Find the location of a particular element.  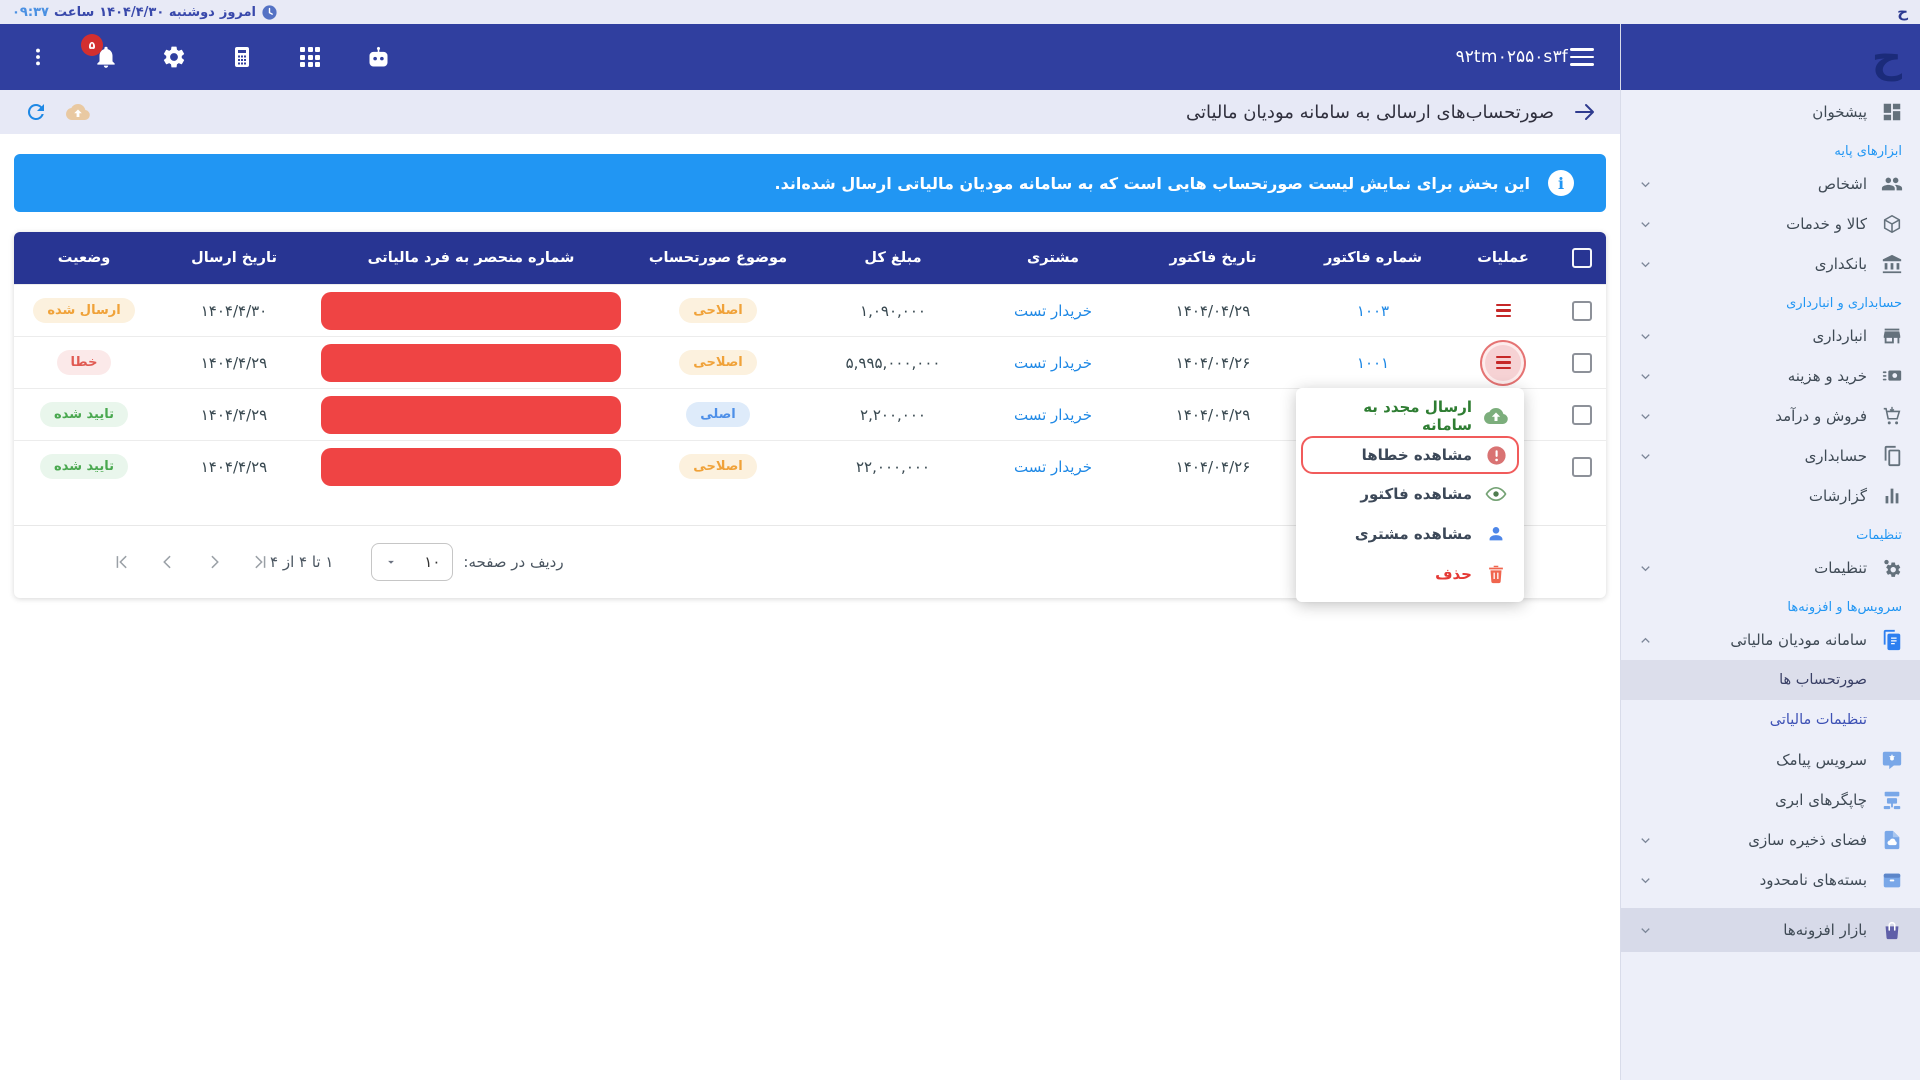

today-label: امروز is located at coordinates (238, 12).